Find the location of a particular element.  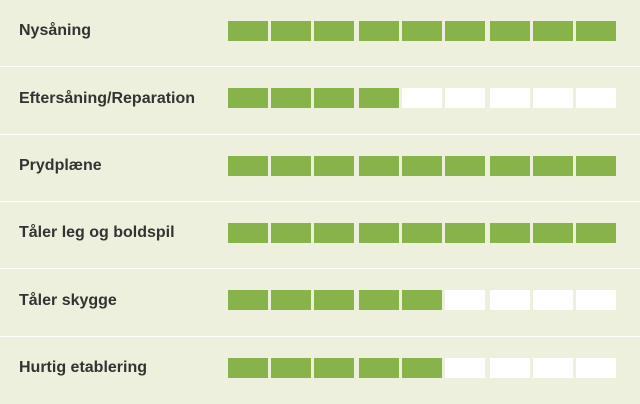

row-label: Tåler leg og boldspil is located at coordinates (97, 232).